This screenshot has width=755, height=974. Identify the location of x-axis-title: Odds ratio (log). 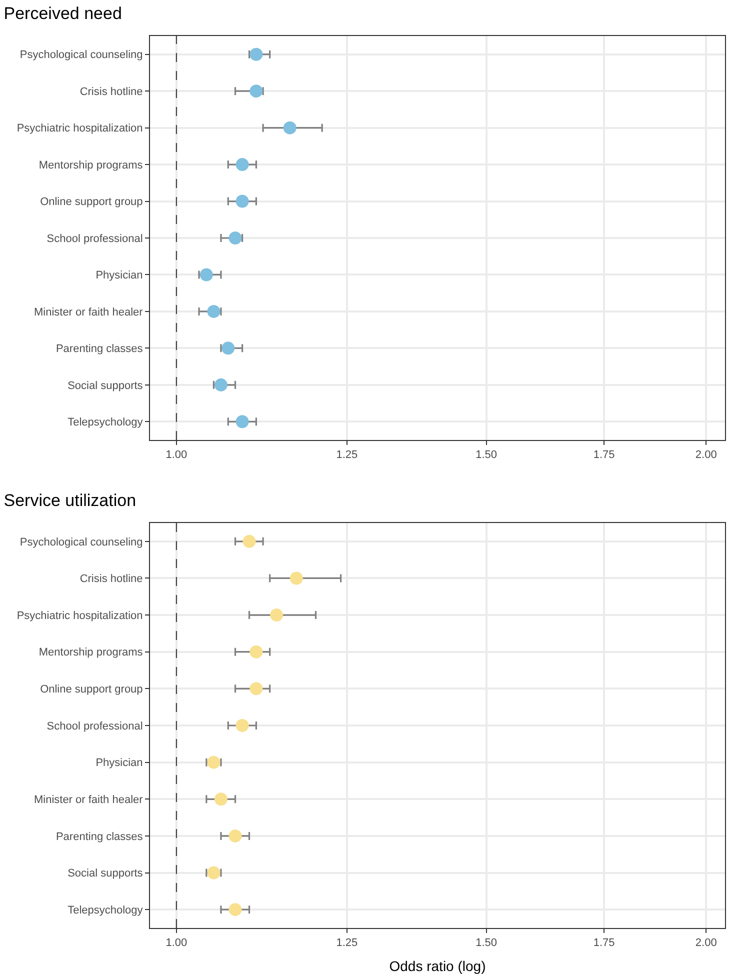
(437, 966).